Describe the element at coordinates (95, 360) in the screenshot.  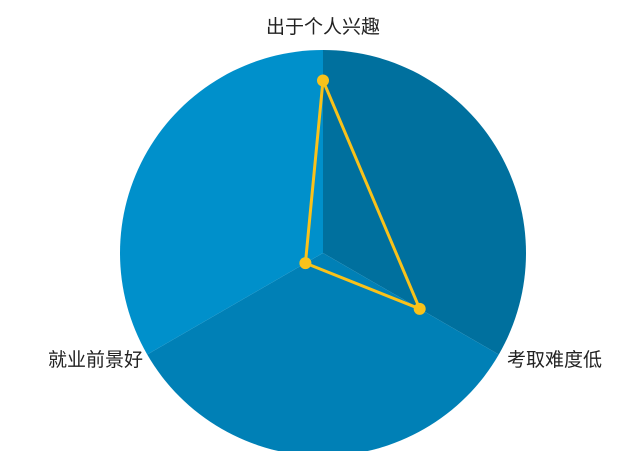
I see `axis-label-employment: 就业前景好` at that location.